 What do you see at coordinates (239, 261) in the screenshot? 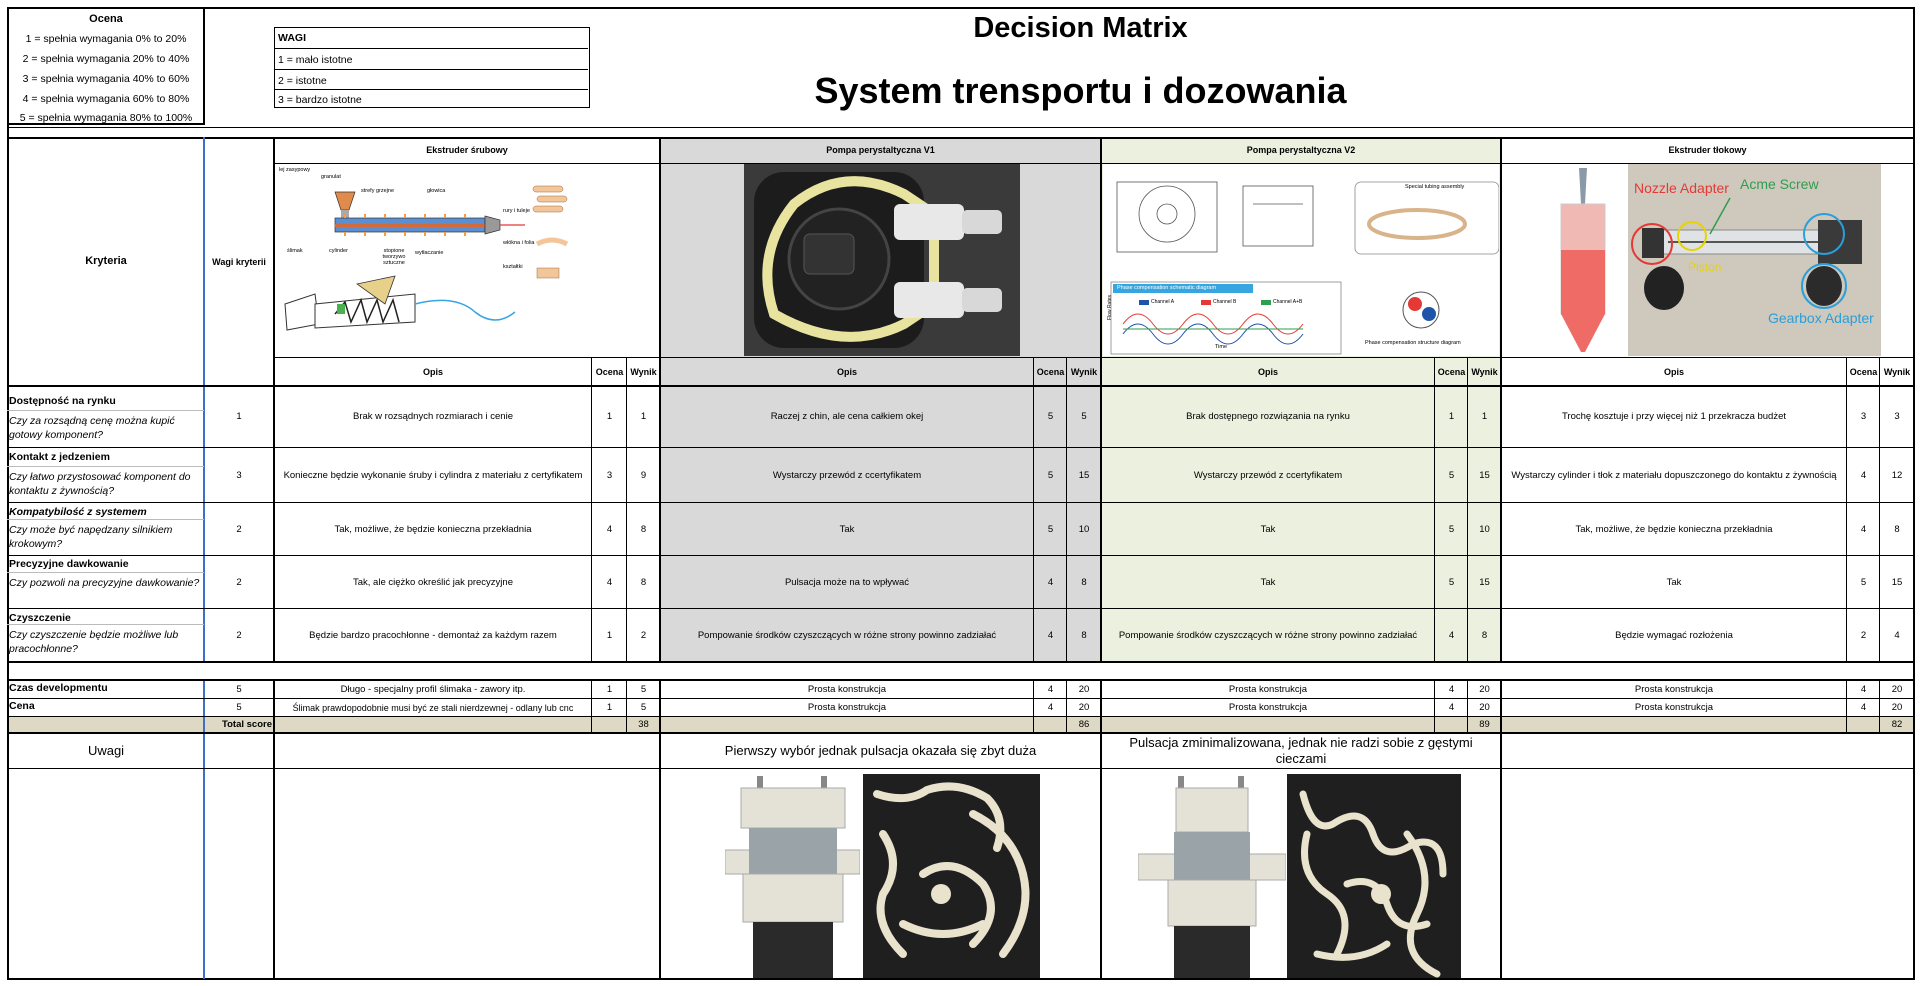
I see `wagi-header: Wagi kryterii` at bounding box center [239, 261].